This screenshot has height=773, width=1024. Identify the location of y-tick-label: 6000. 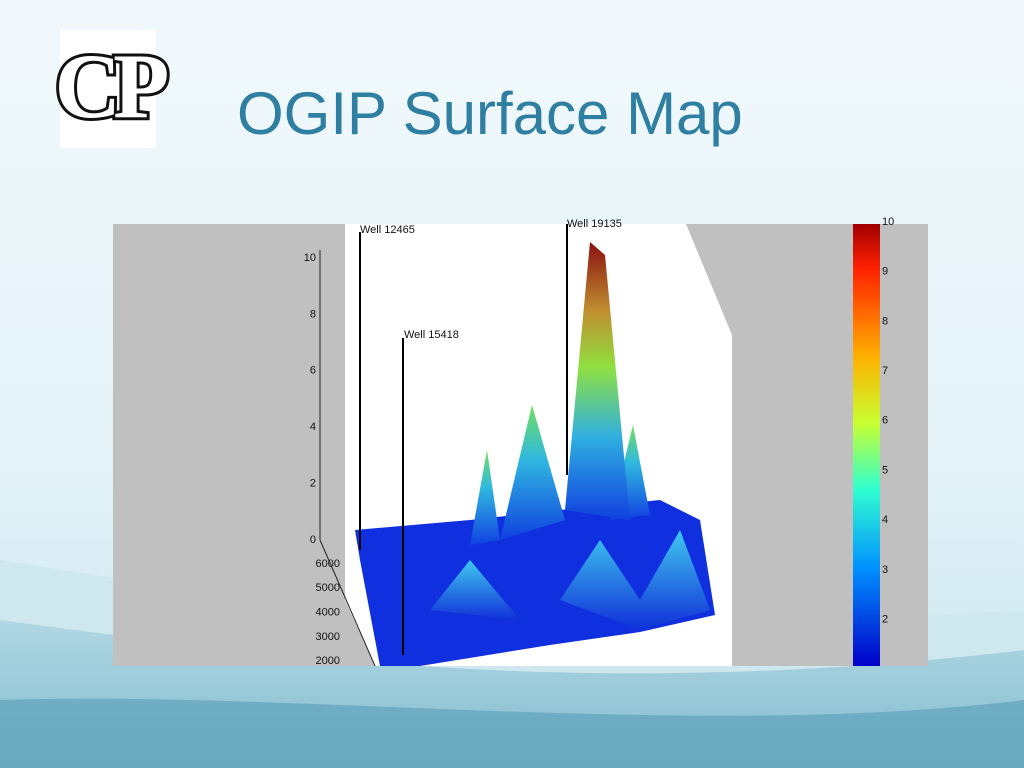
(328, 564).